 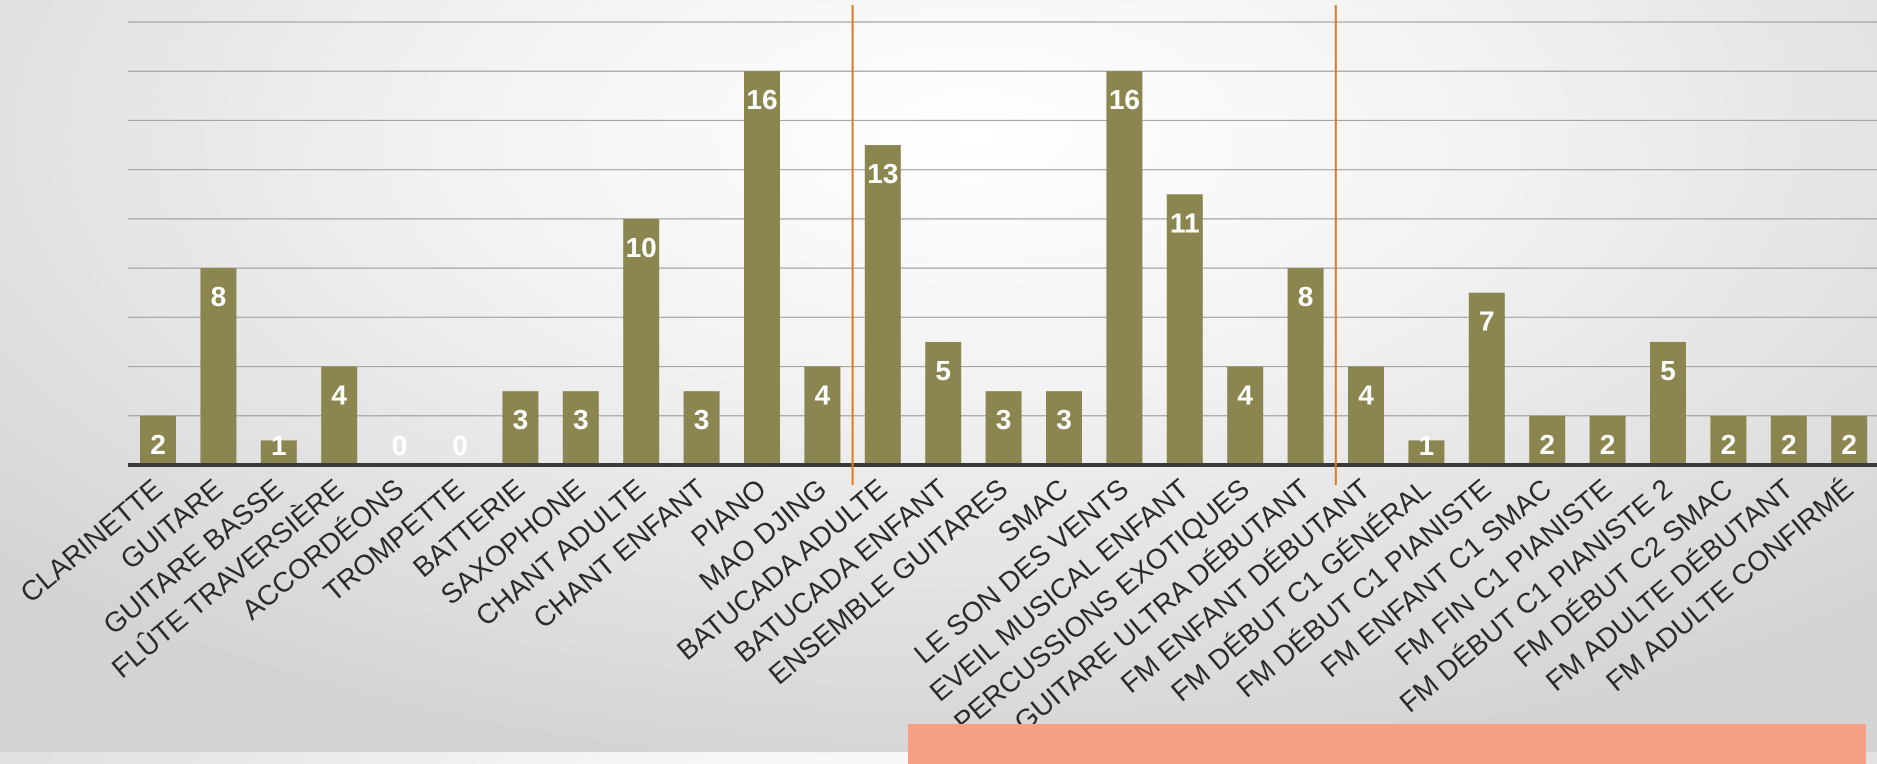 I want to click on overlay-panel, so click(x=1387, y=744).